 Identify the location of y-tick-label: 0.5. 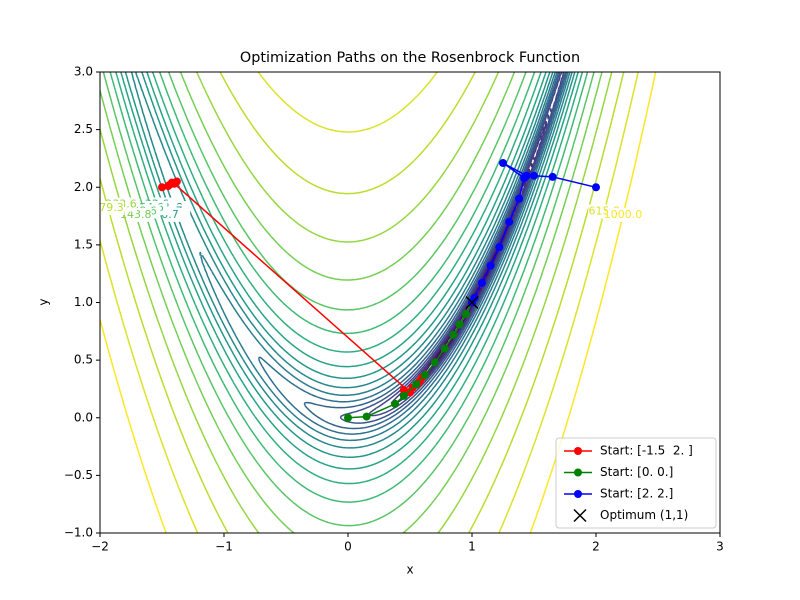
(83, 360).